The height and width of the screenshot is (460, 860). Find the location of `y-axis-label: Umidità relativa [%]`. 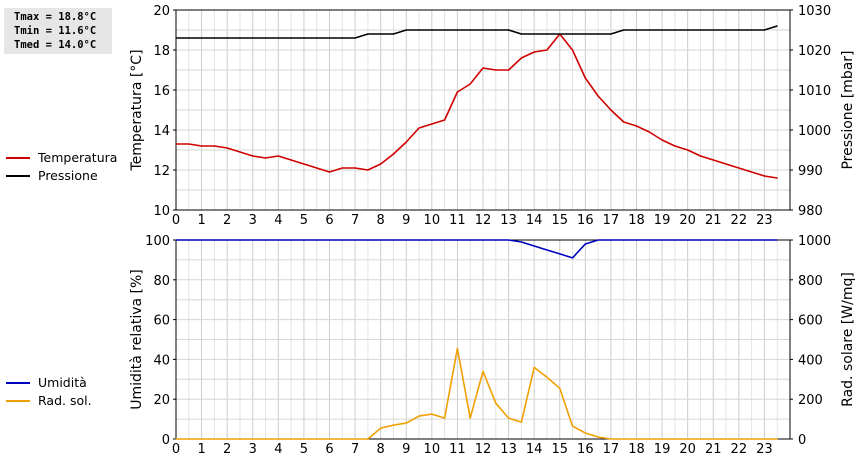

y-axis-label: Umidità relativa [%] is located at coordinates (137, 339).